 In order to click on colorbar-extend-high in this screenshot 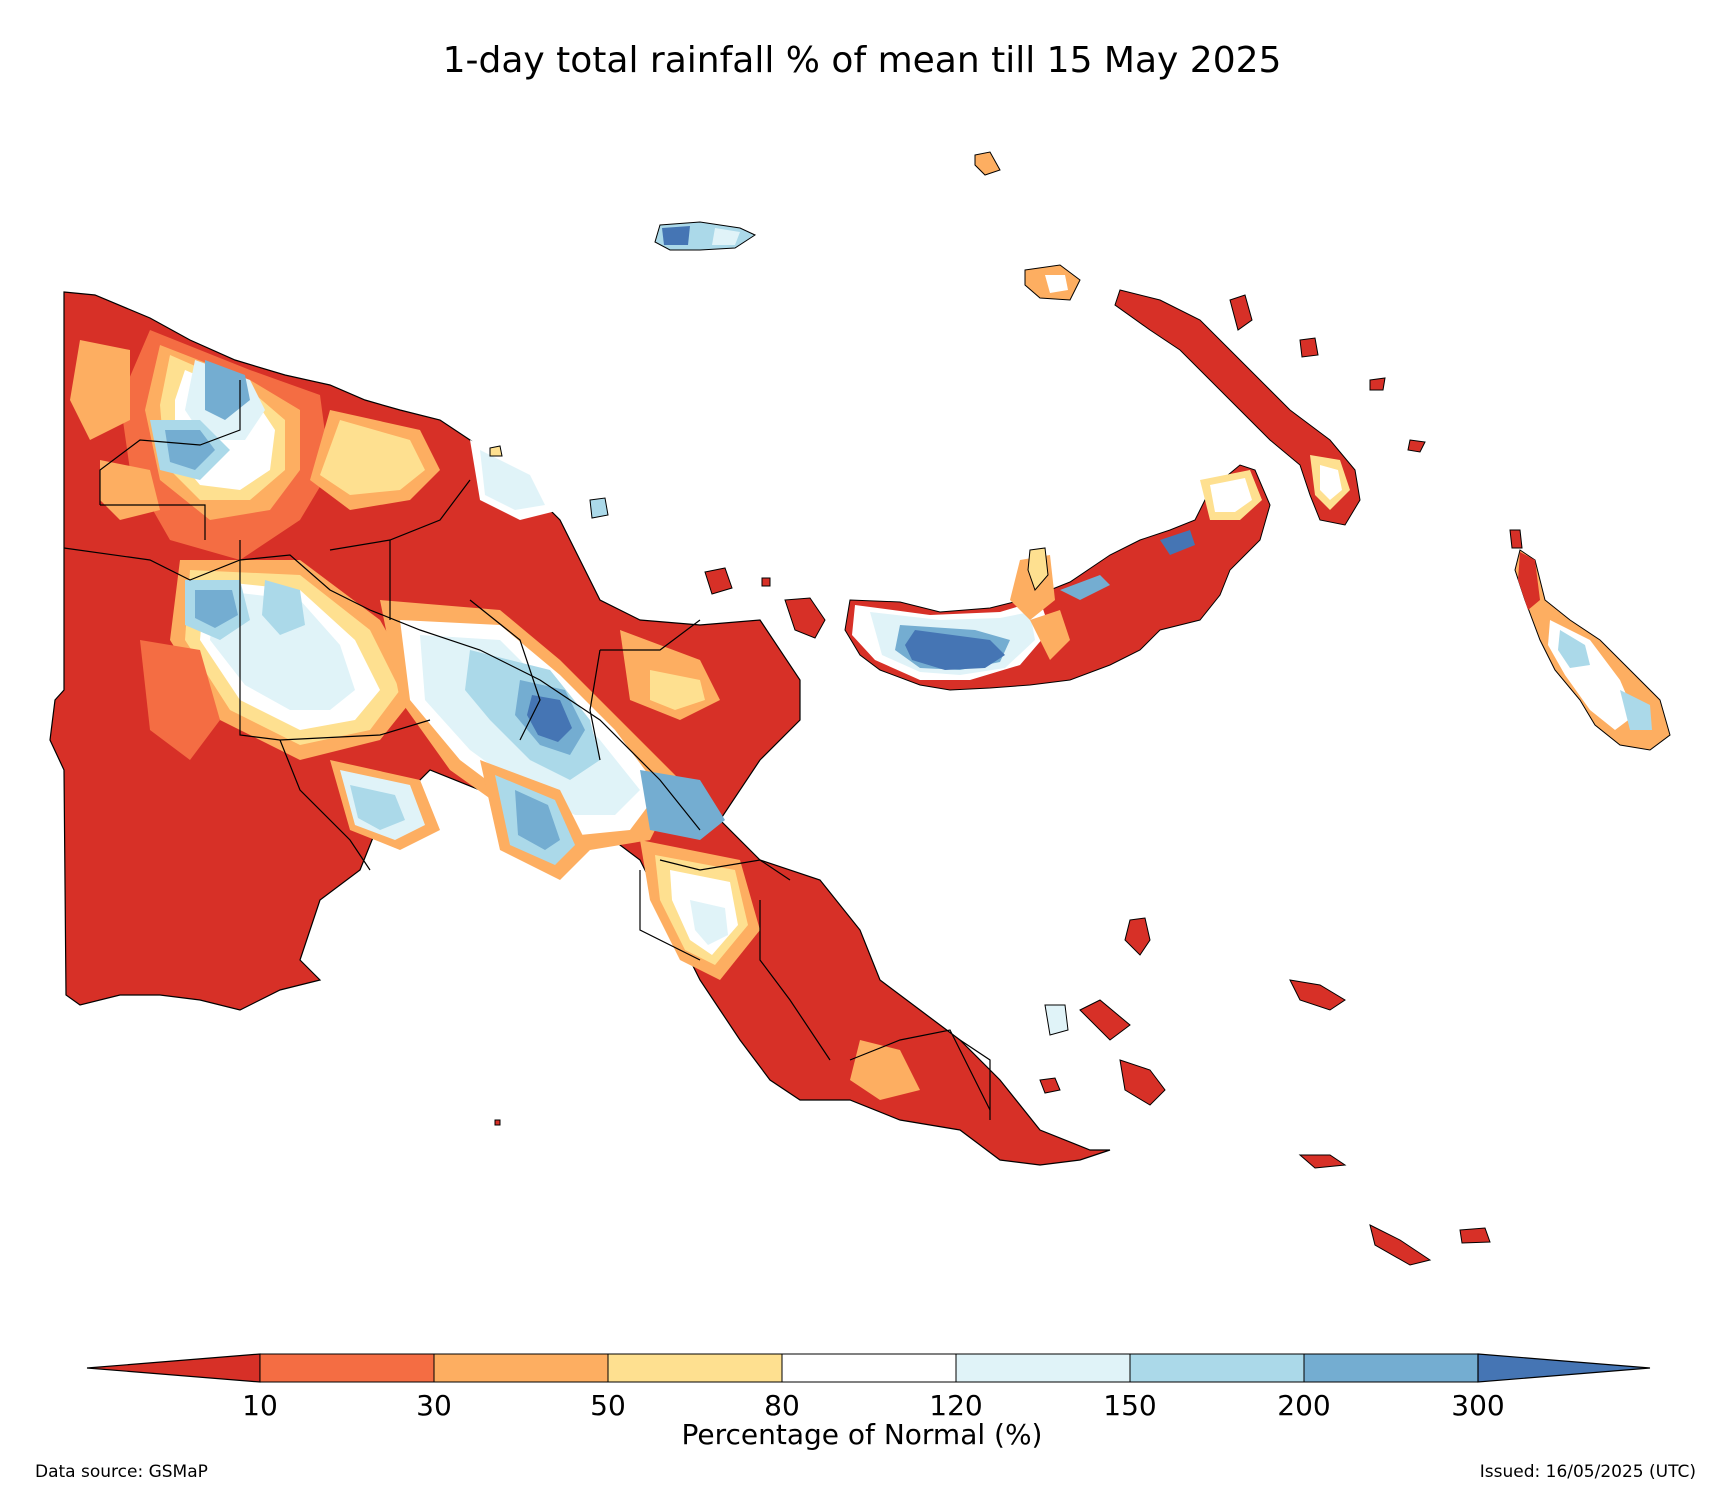, I will do `click(1564, 1368)`.